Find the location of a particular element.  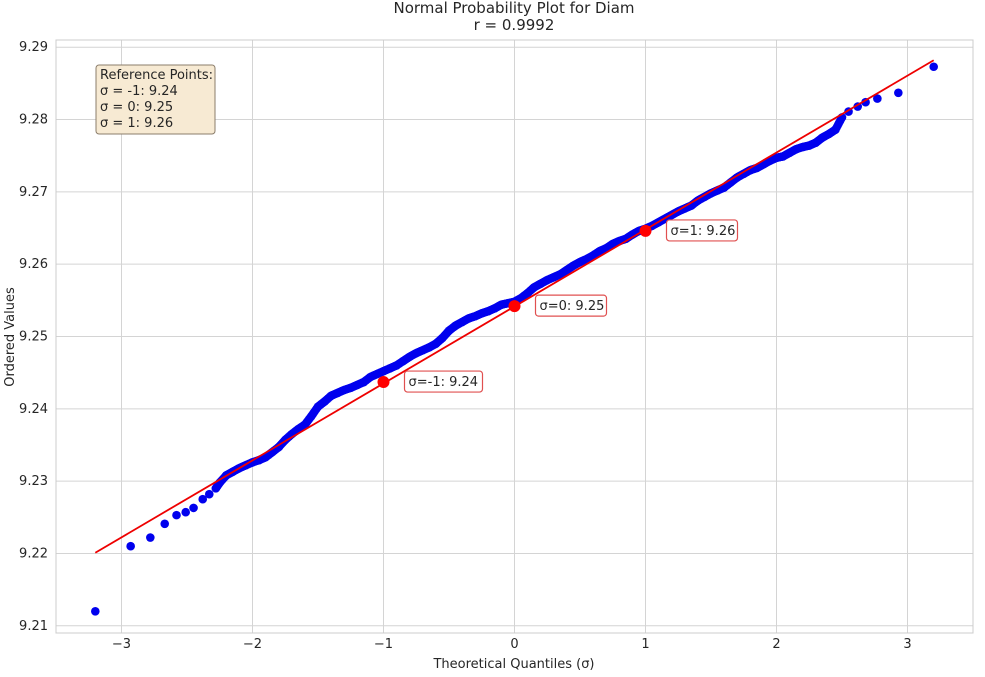

y-tick-label: 9.28 is located at coordinates (33, 120).